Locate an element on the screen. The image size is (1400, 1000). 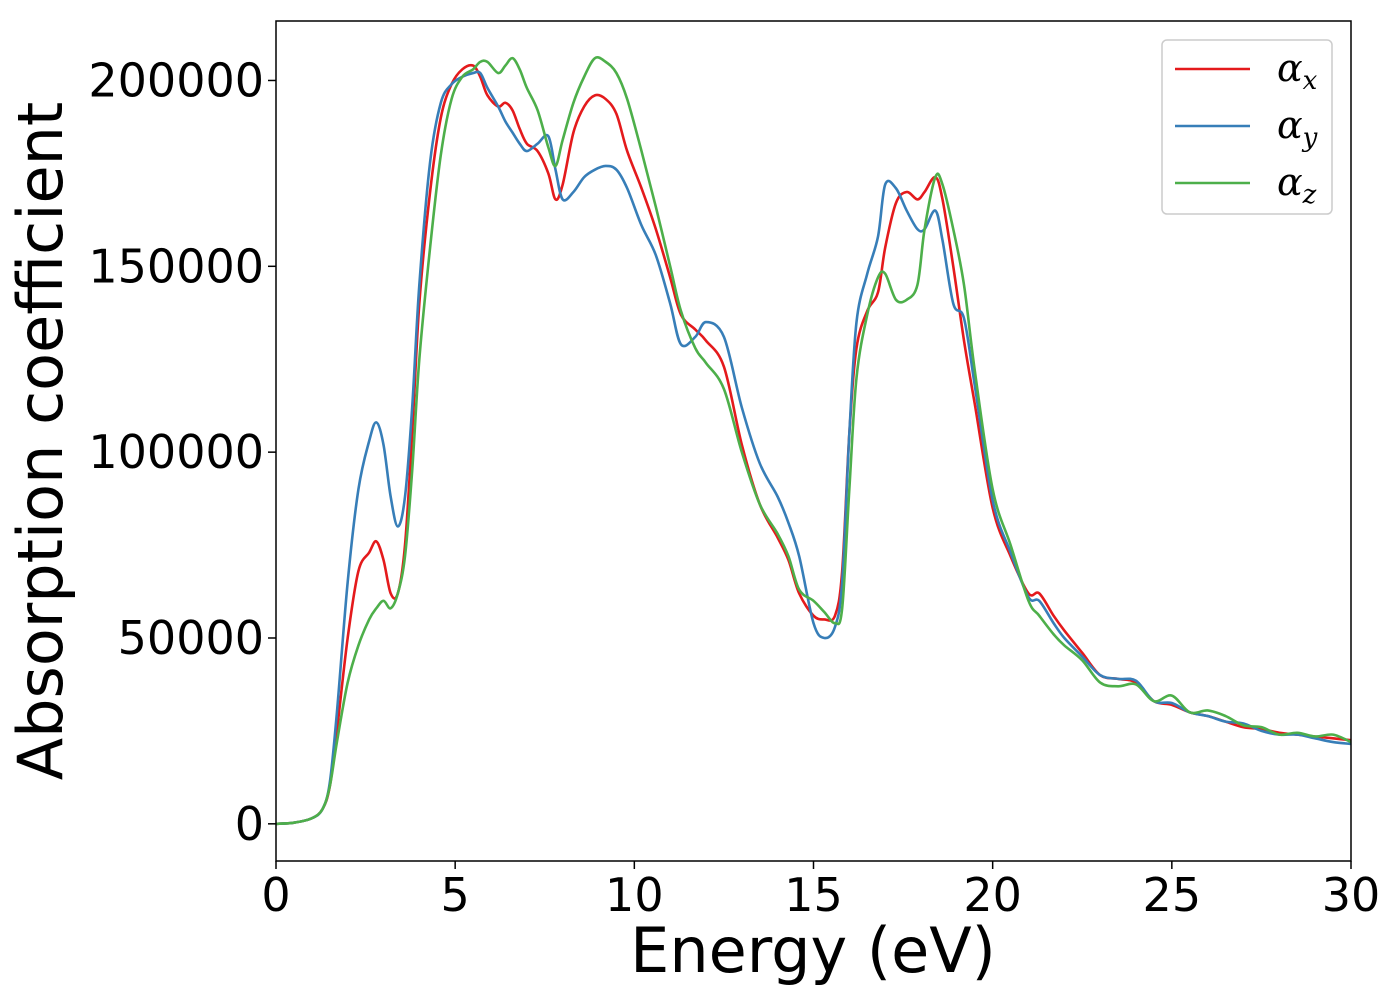
y-tick-label: 150000 is located at coordinates (176, 266).